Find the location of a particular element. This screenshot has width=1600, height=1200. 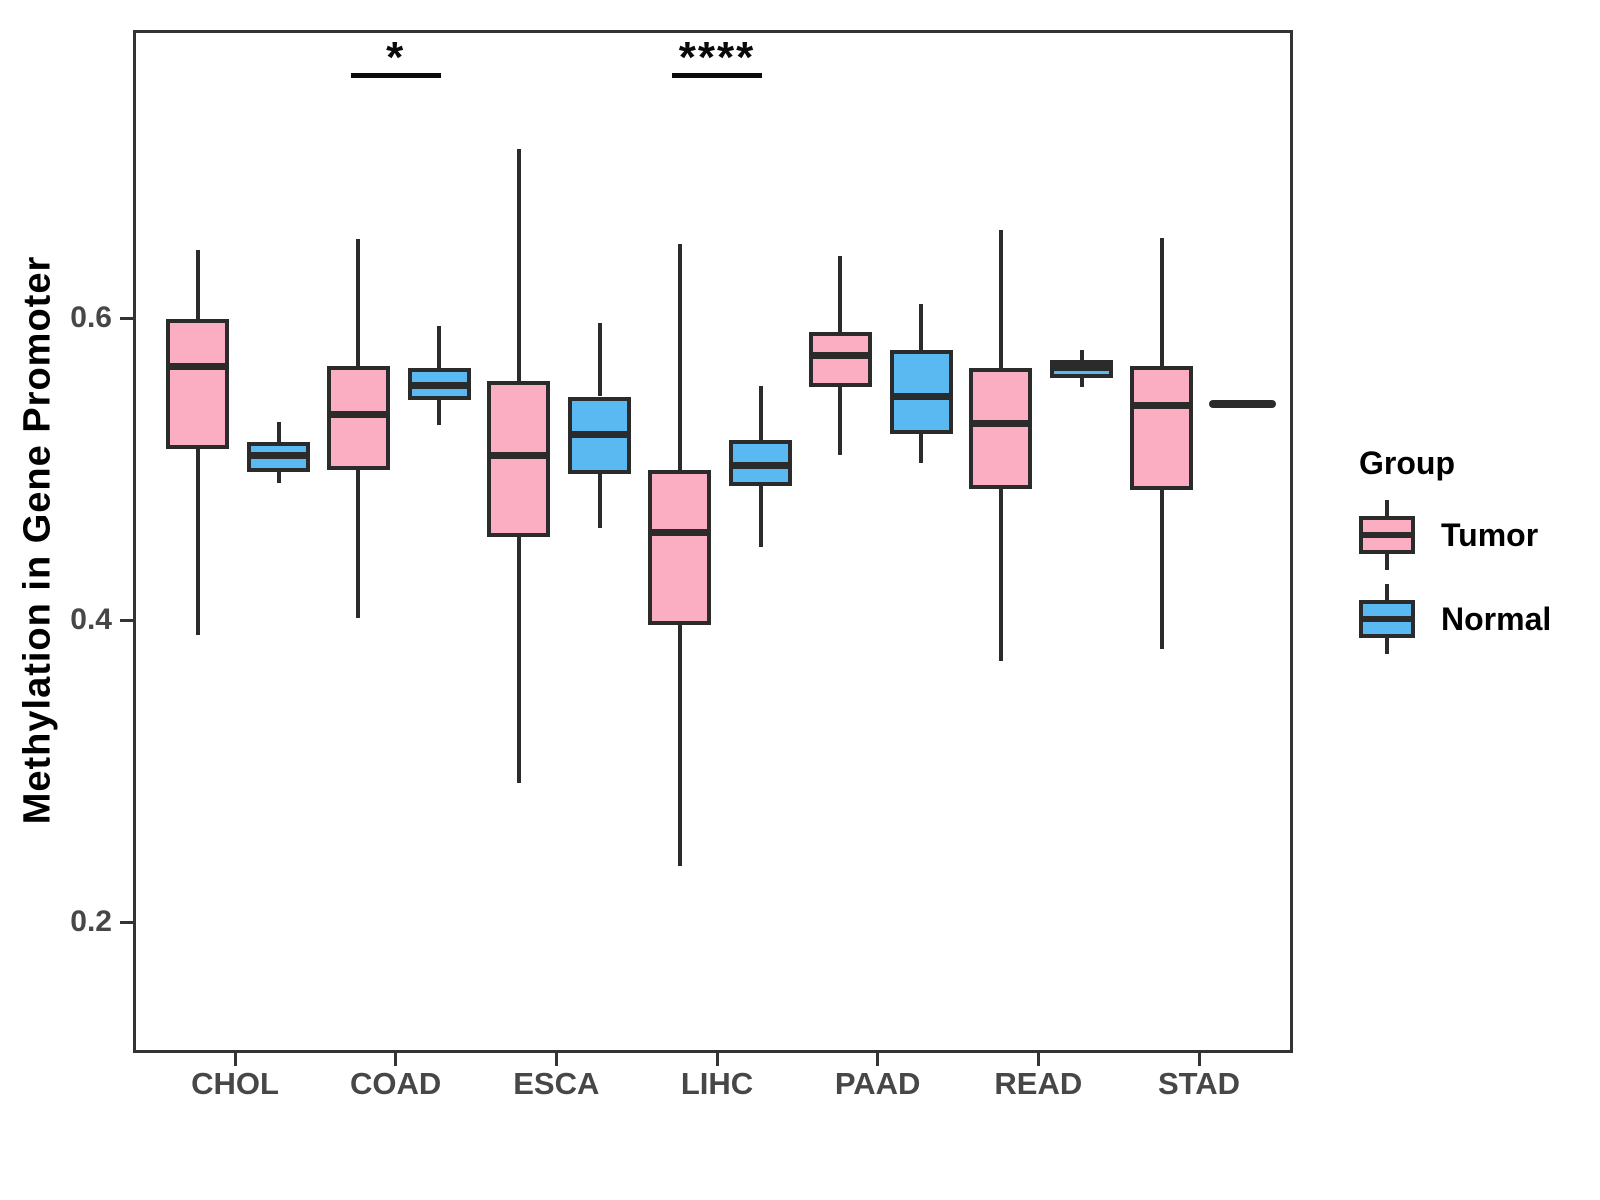

legend-item-Tumor: Tumor is located at coordinates (1477, 535).